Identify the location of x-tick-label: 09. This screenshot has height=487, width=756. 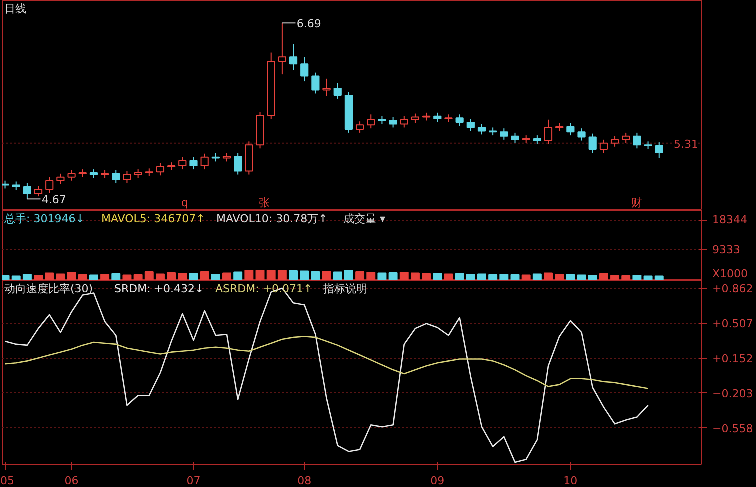
(437, 480).